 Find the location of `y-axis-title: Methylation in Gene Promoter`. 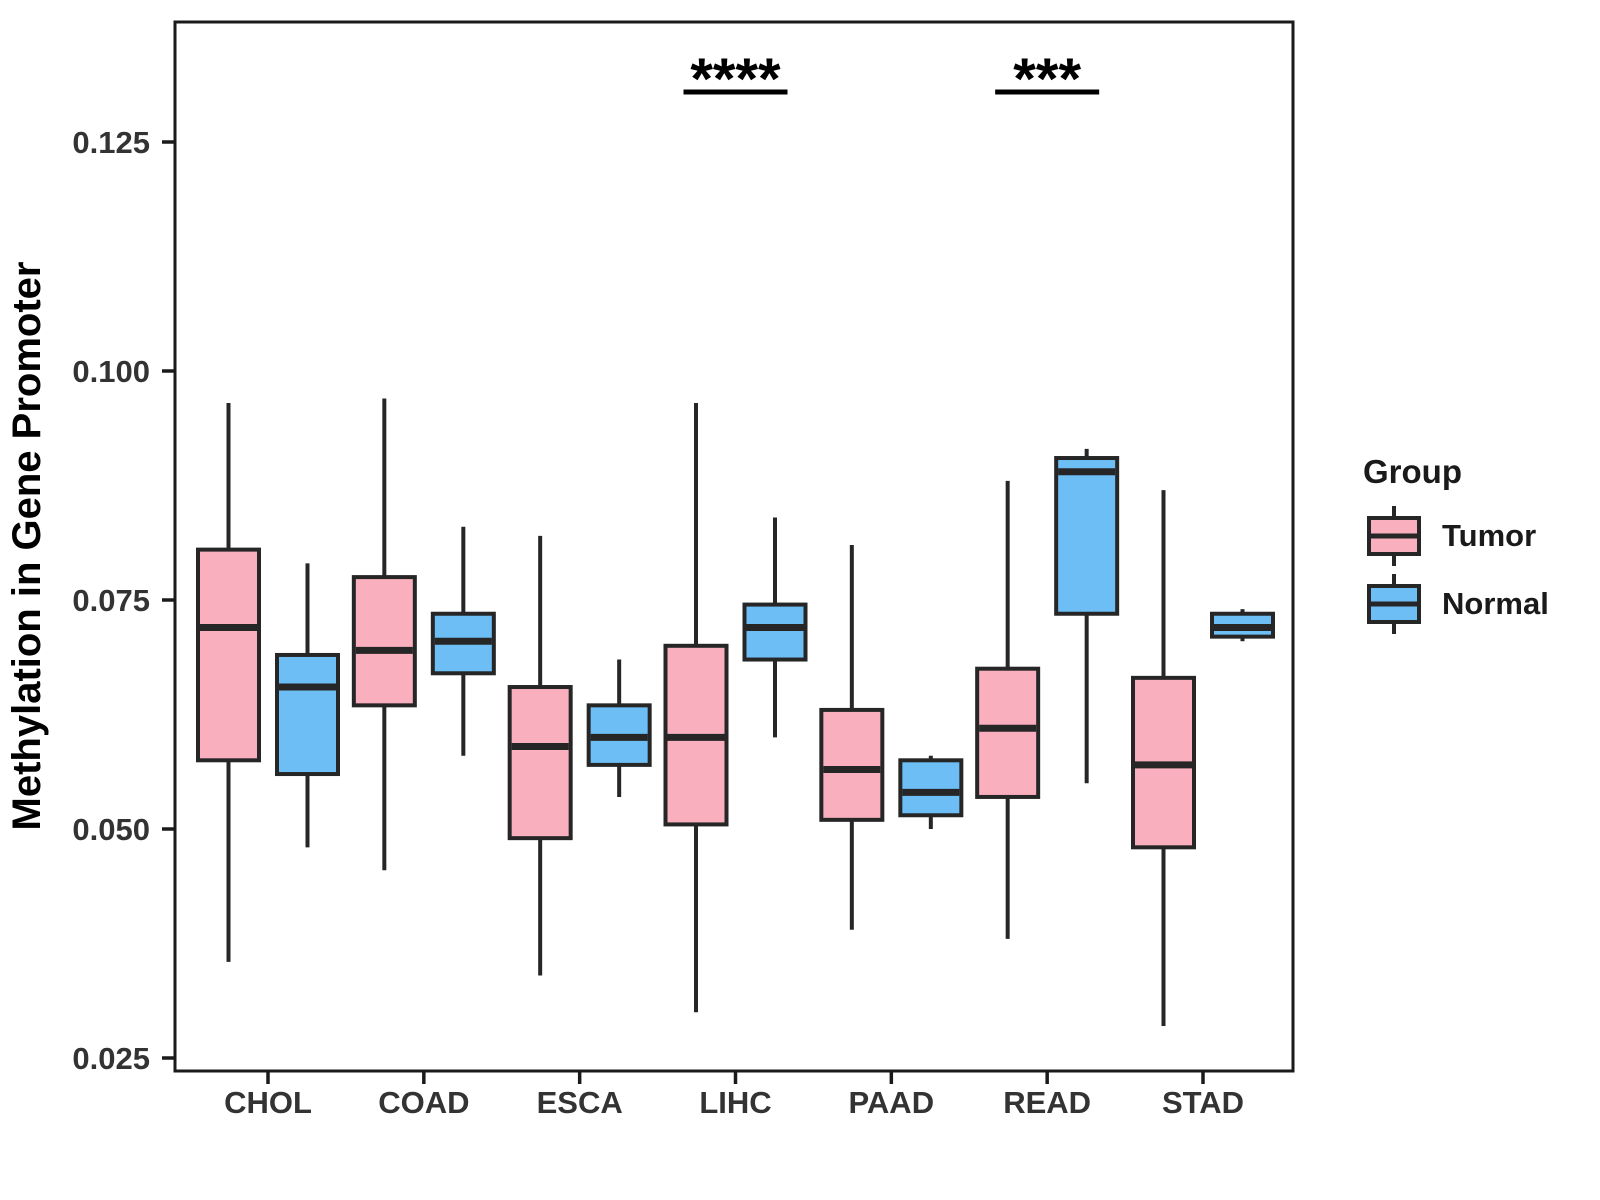

y-axis-title: Methylation in Gene Promoter is located at coordinates (27, 546).